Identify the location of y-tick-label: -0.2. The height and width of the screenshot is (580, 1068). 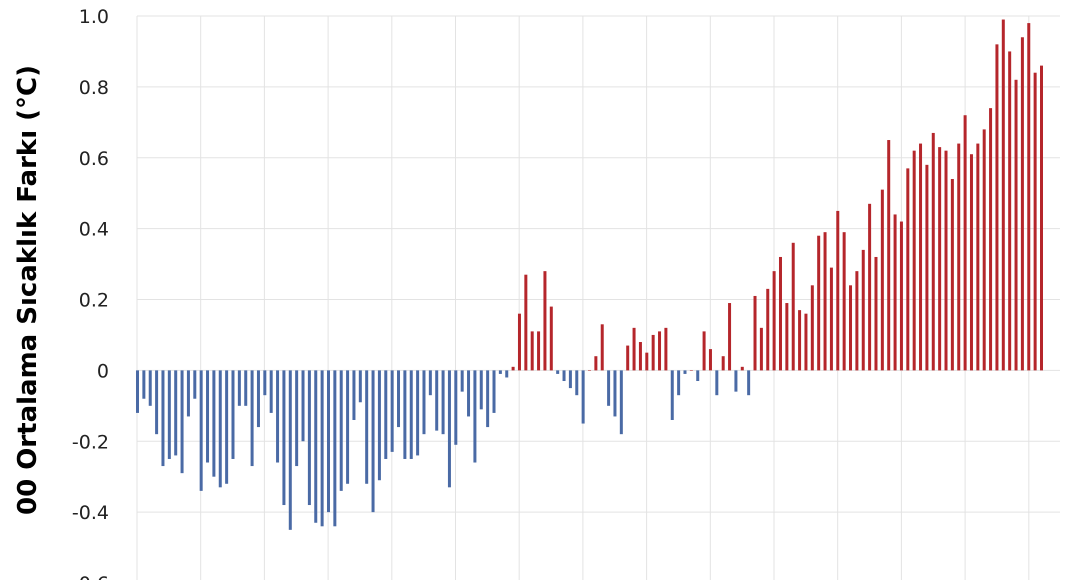
(90, 442).